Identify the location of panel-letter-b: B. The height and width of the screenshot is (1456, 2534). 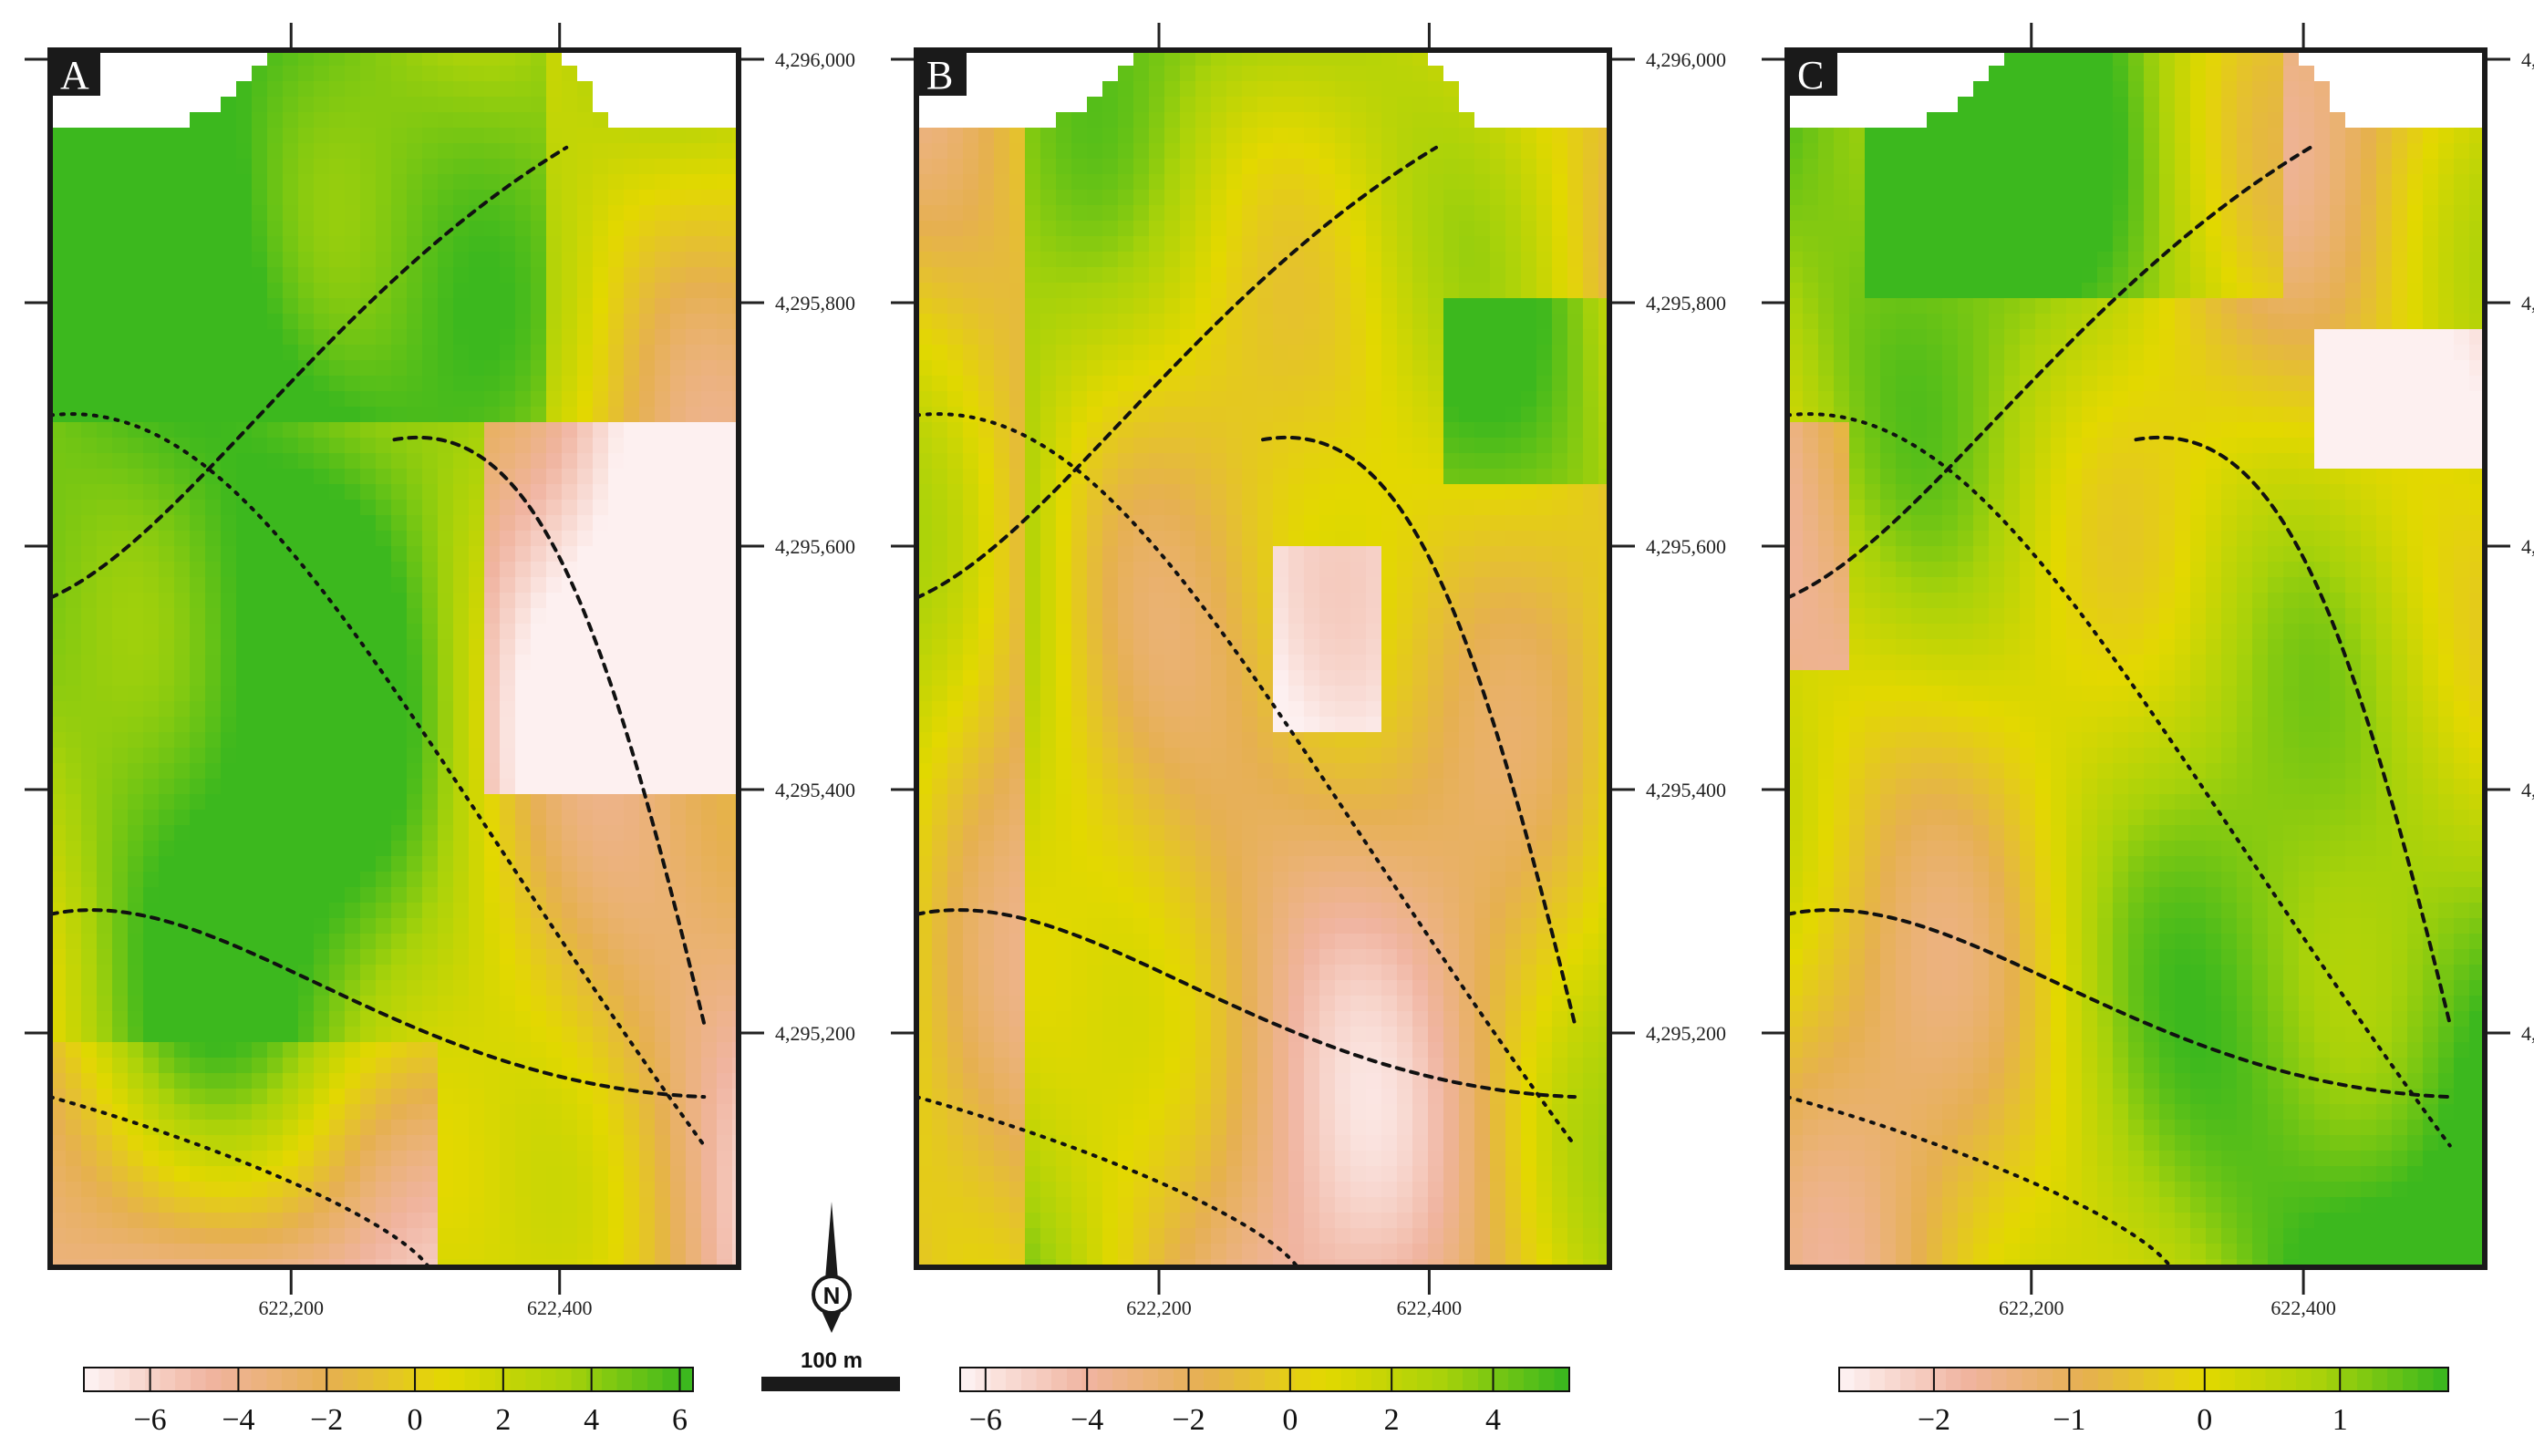
(939, 75).